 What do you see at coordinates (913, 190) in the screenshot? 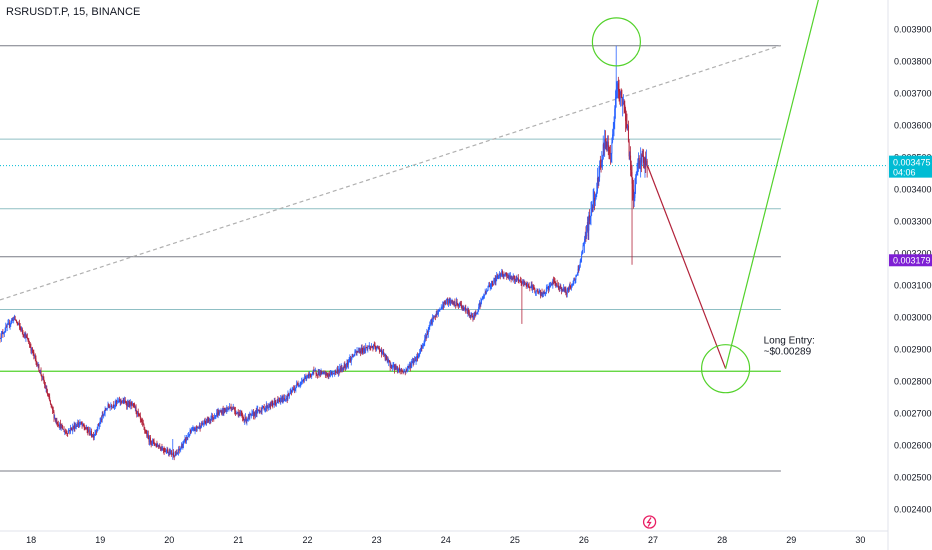
I see `y-tick-label: 0.003400` at bounding box center [913, 190].